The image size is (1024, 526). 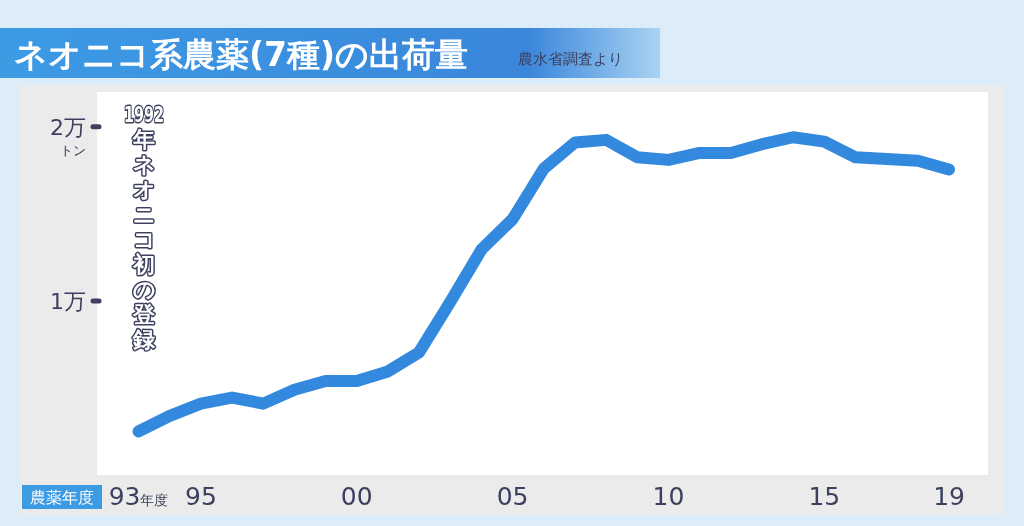 What do you see at coordinates (570, 59) in the screenshot?
I see `chart-subtitle: 農水省調査より` at bounding box center [570, 59].